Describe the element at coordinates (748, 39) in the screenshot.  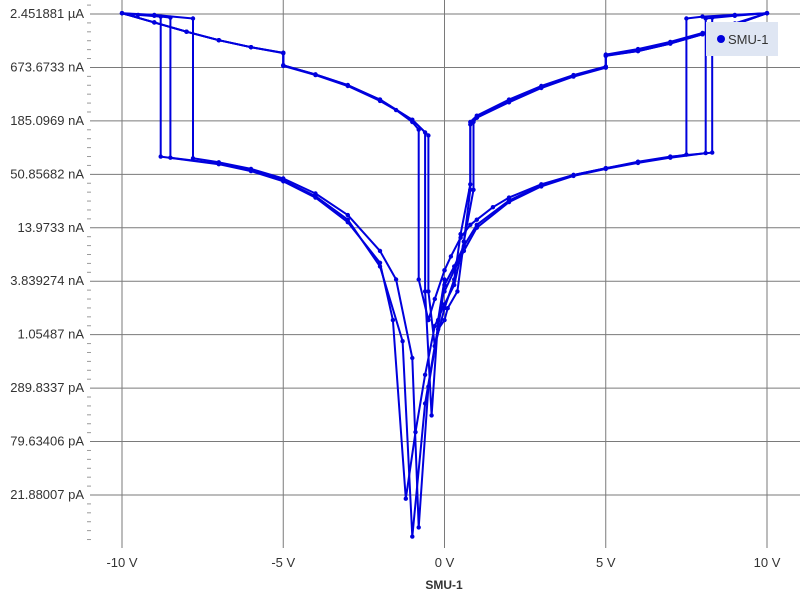
I see `legend-label: SMU-1` at that location.